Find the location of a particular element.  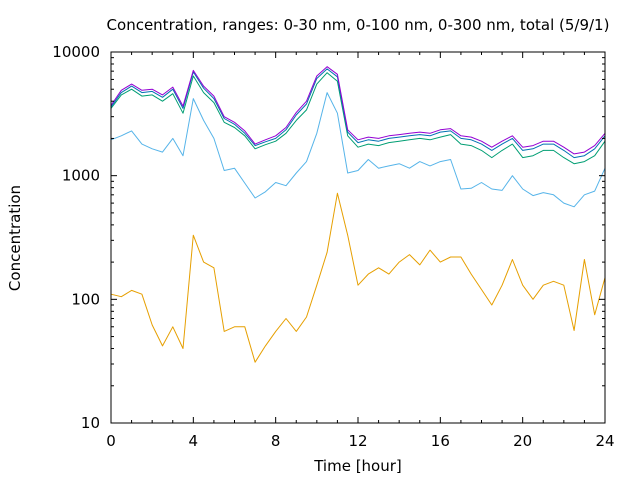

y-tick-label: 10 is located at coordinates (90, 423).